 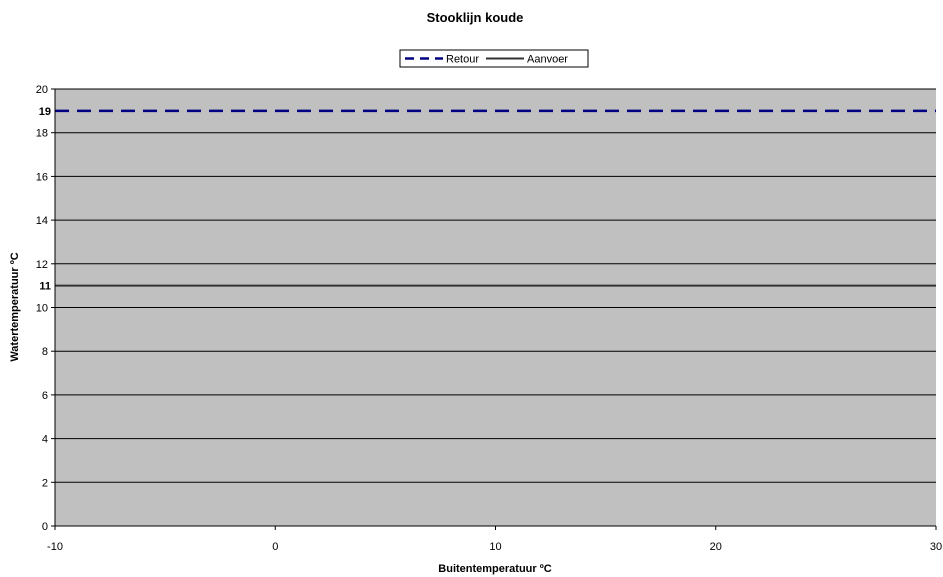 What do you see at coordinates (45, 352) in the screenshot?
I see `y-tick-label: 8` at bounding box center [45, 352].